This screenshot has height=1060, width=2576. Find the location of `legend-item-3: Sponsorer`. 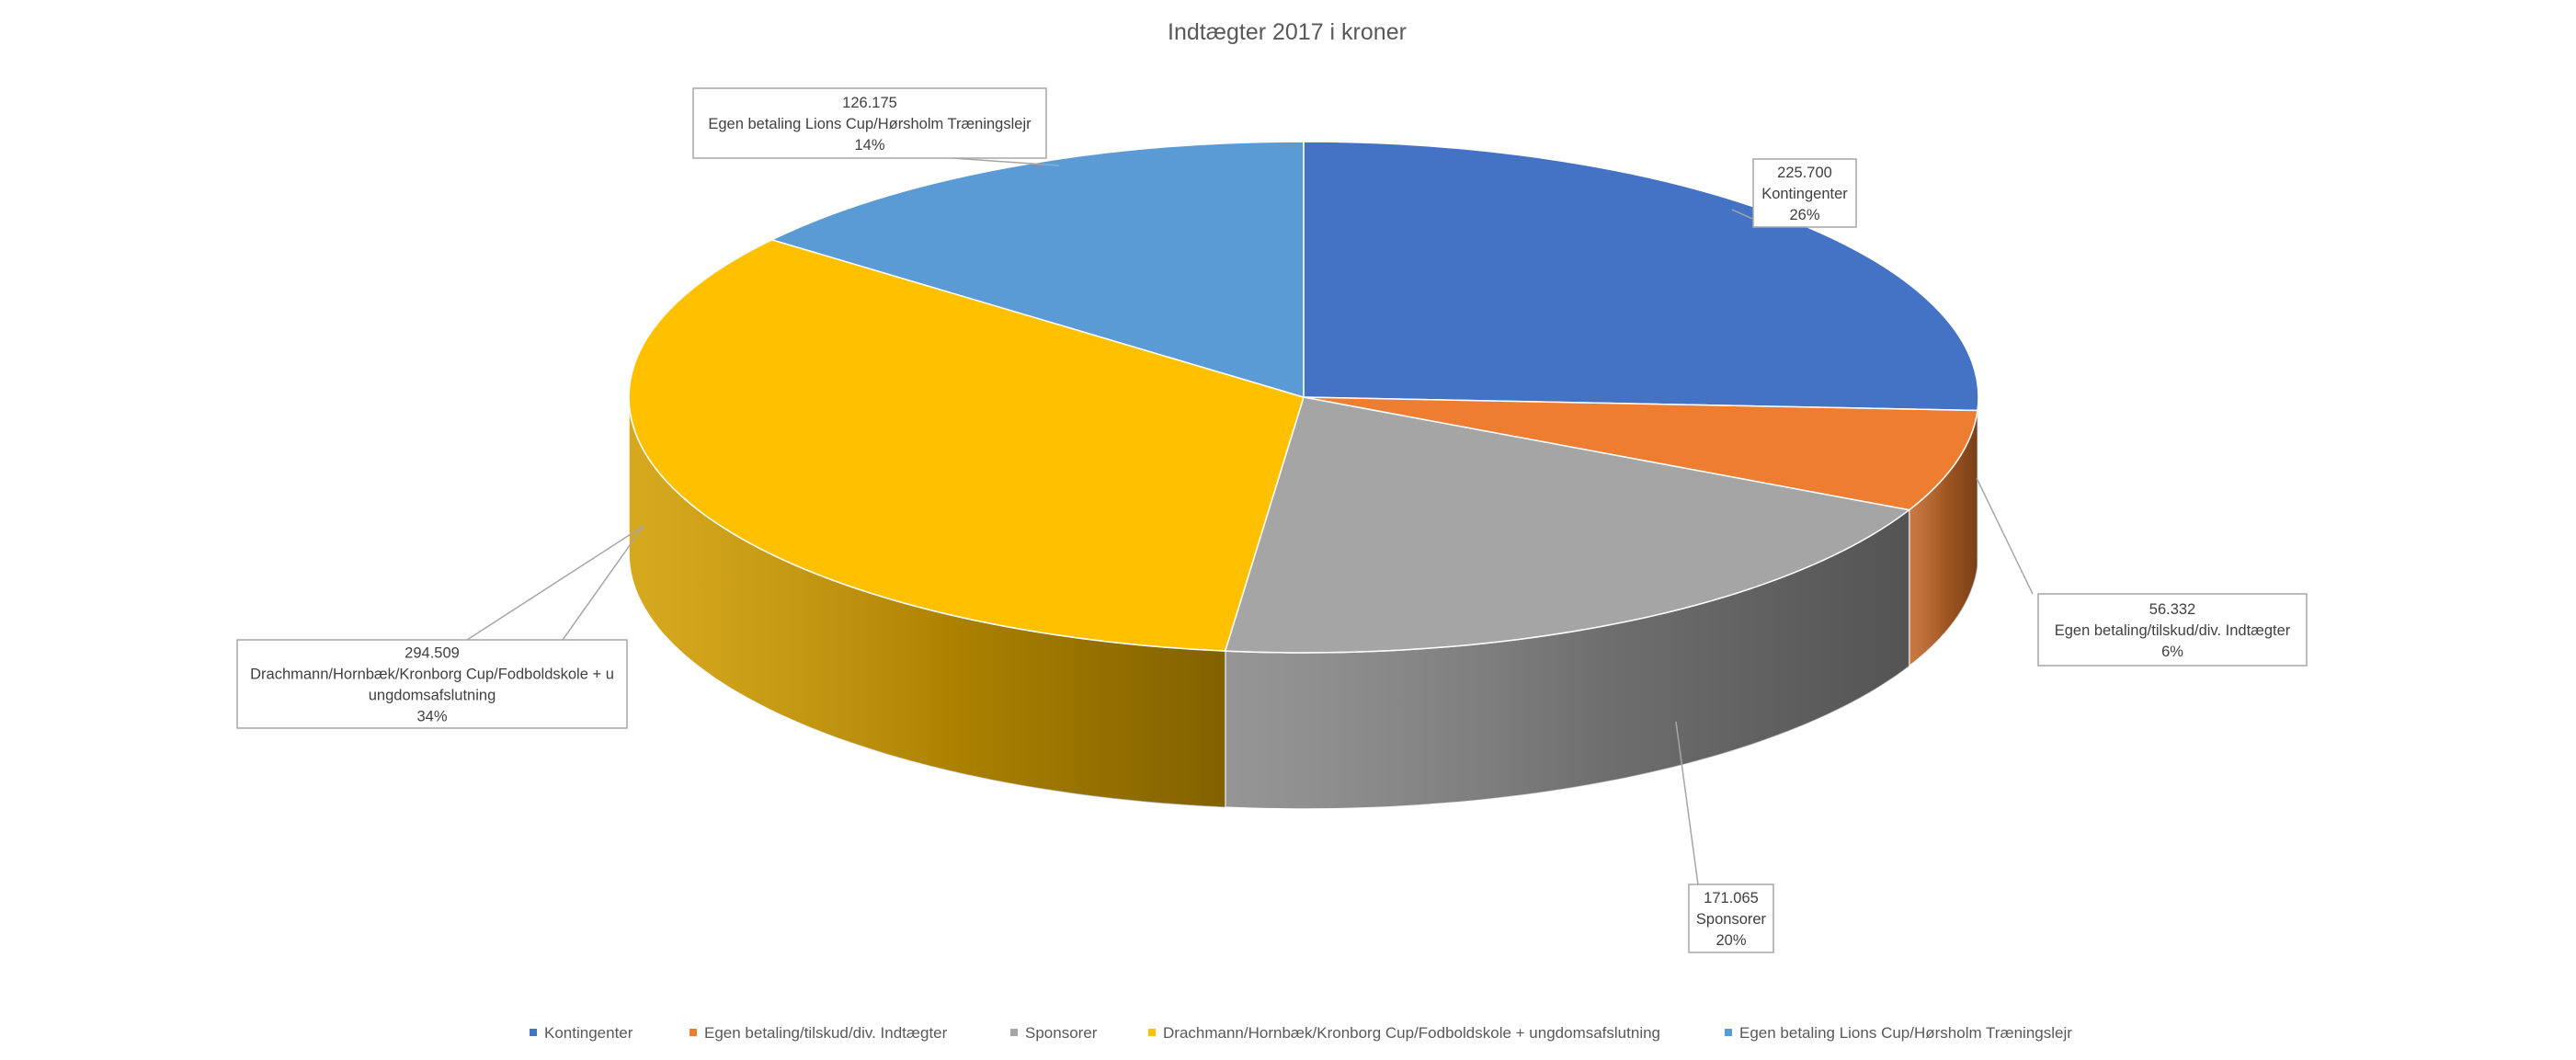

legend-item-3: Sponsorer is located at coordinates (1054, 1033).